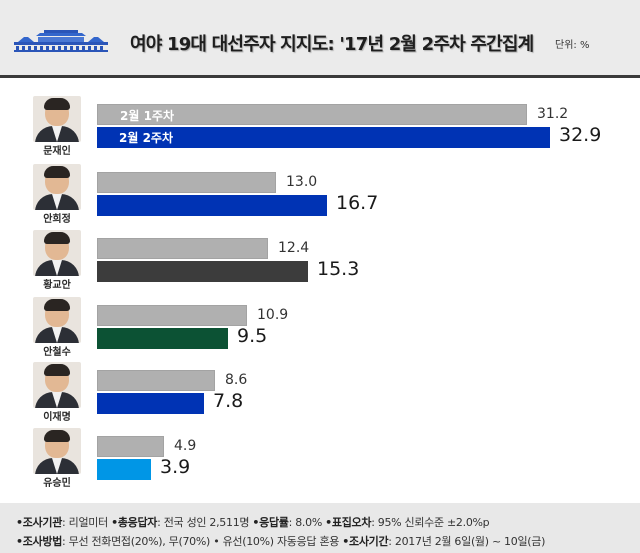 This screenshot has height=553, width=640. I want to click on value-prev-week: 31.2, so click(553, 114).